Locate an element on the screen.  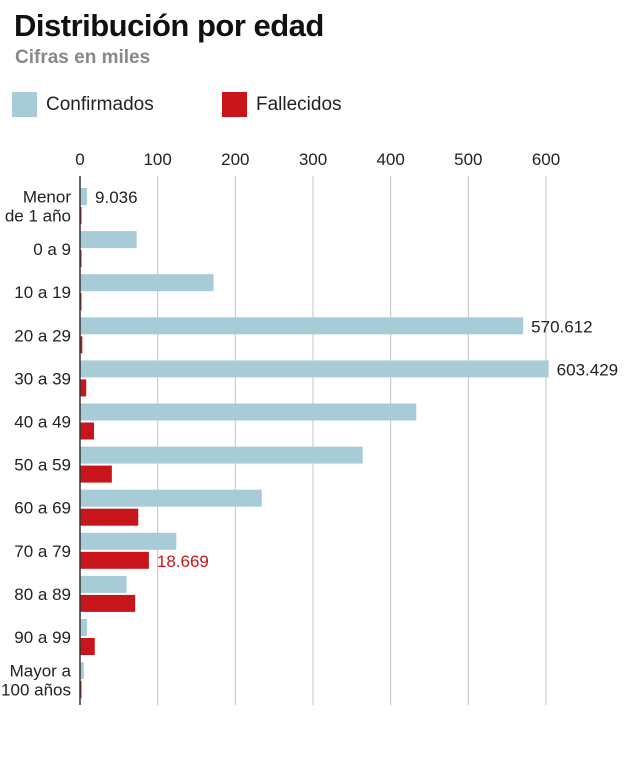
category-label-line: 20 a 29 is located at coordinates (42, 335).